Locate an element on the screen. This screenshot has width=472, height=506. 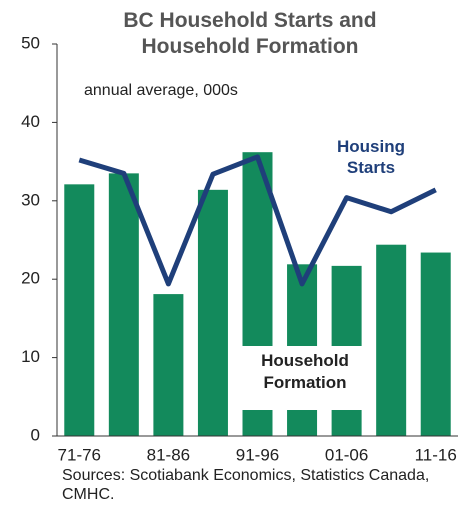
subtitle: annual average, 000s is located at coordinates (161, 90).